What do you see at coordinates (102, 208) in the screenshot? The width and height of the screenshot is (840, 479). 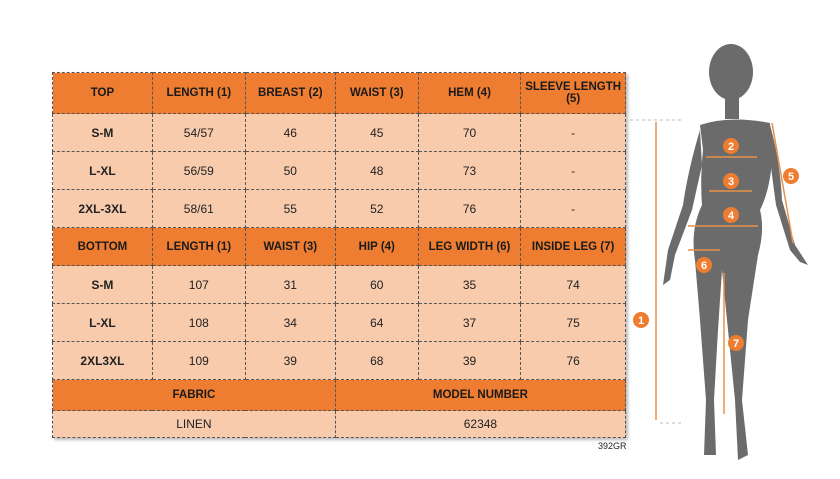 I see `size-cell: 2XL-3XL` at bounding box center [102, 208].